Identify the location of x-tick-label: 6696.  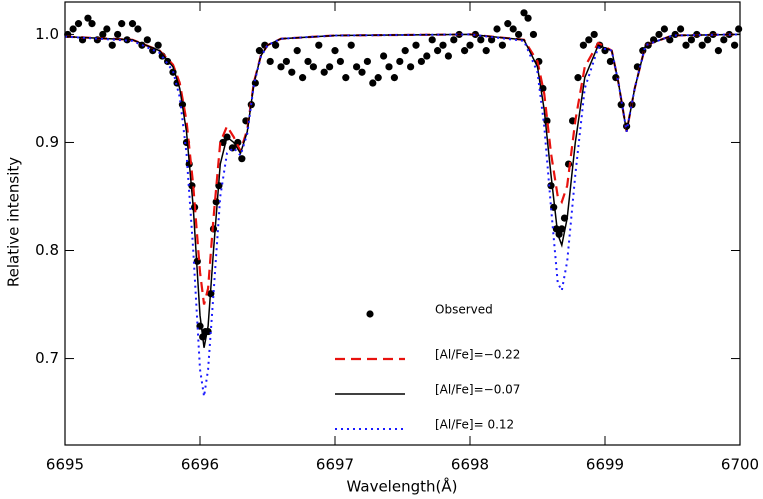
(200, 465).